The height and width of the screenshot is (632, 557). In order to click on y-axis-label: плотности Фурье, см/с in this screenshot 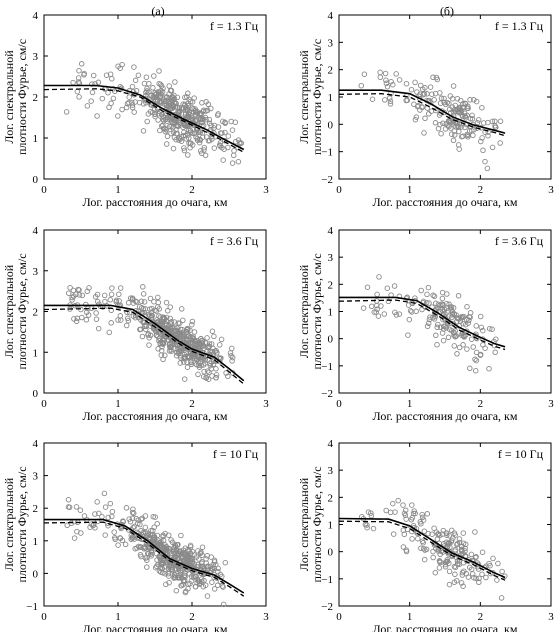, I will do `click(317, 311)`.